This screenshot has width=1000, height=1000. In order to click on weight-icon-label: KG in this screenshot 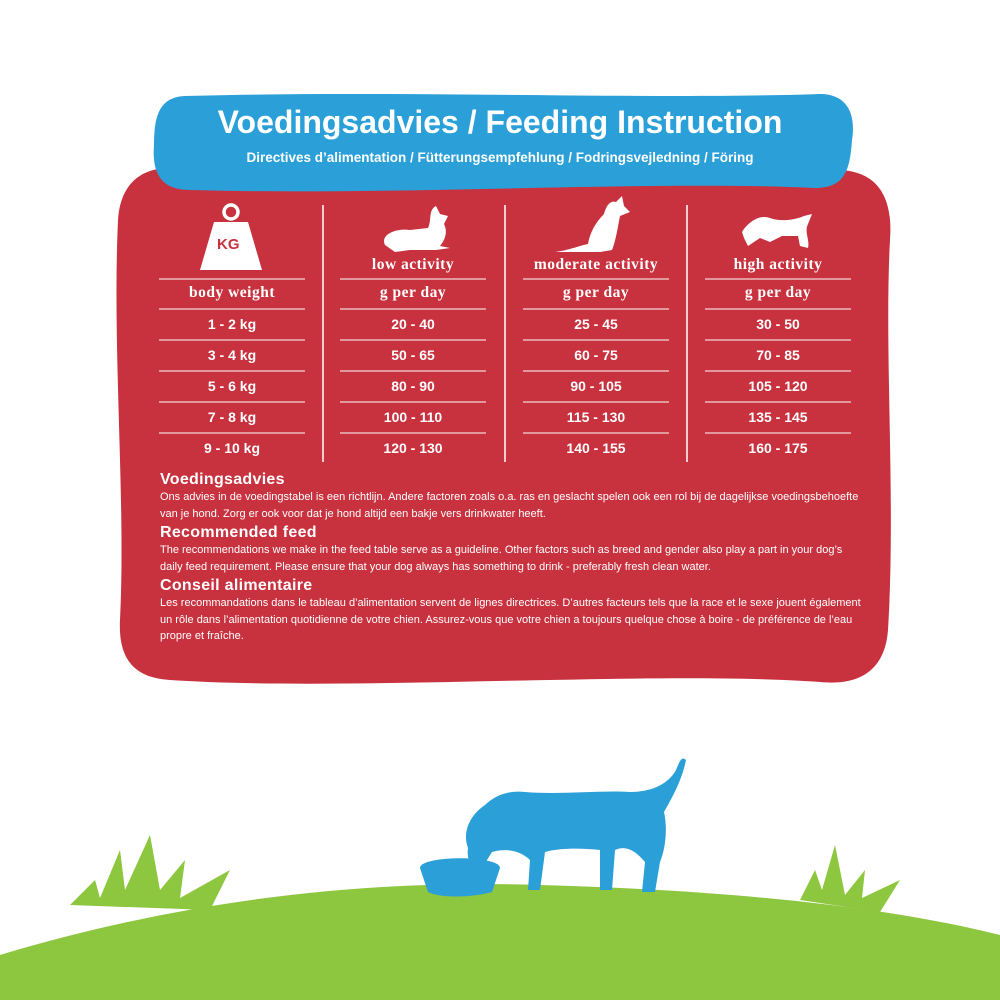, I will do `click(228, 244)`.